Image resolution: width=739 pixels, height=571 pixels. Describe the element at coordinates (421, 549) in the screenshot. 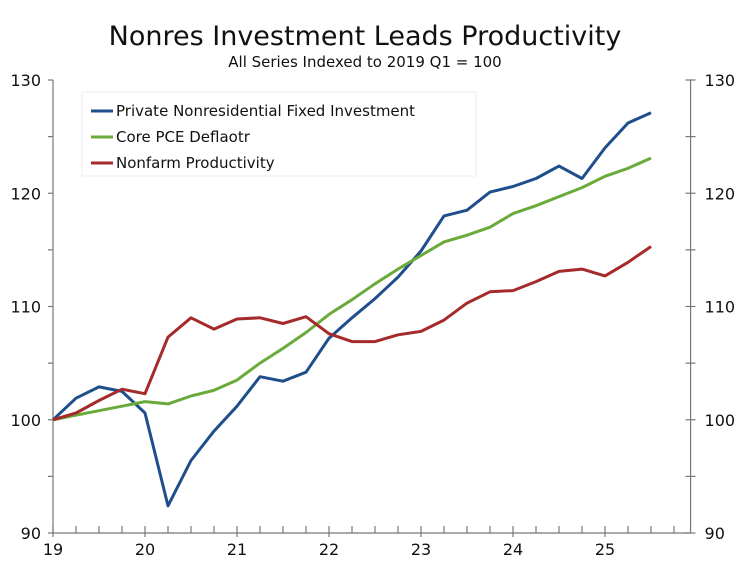

I see `x-tick-label: 23` at that location.